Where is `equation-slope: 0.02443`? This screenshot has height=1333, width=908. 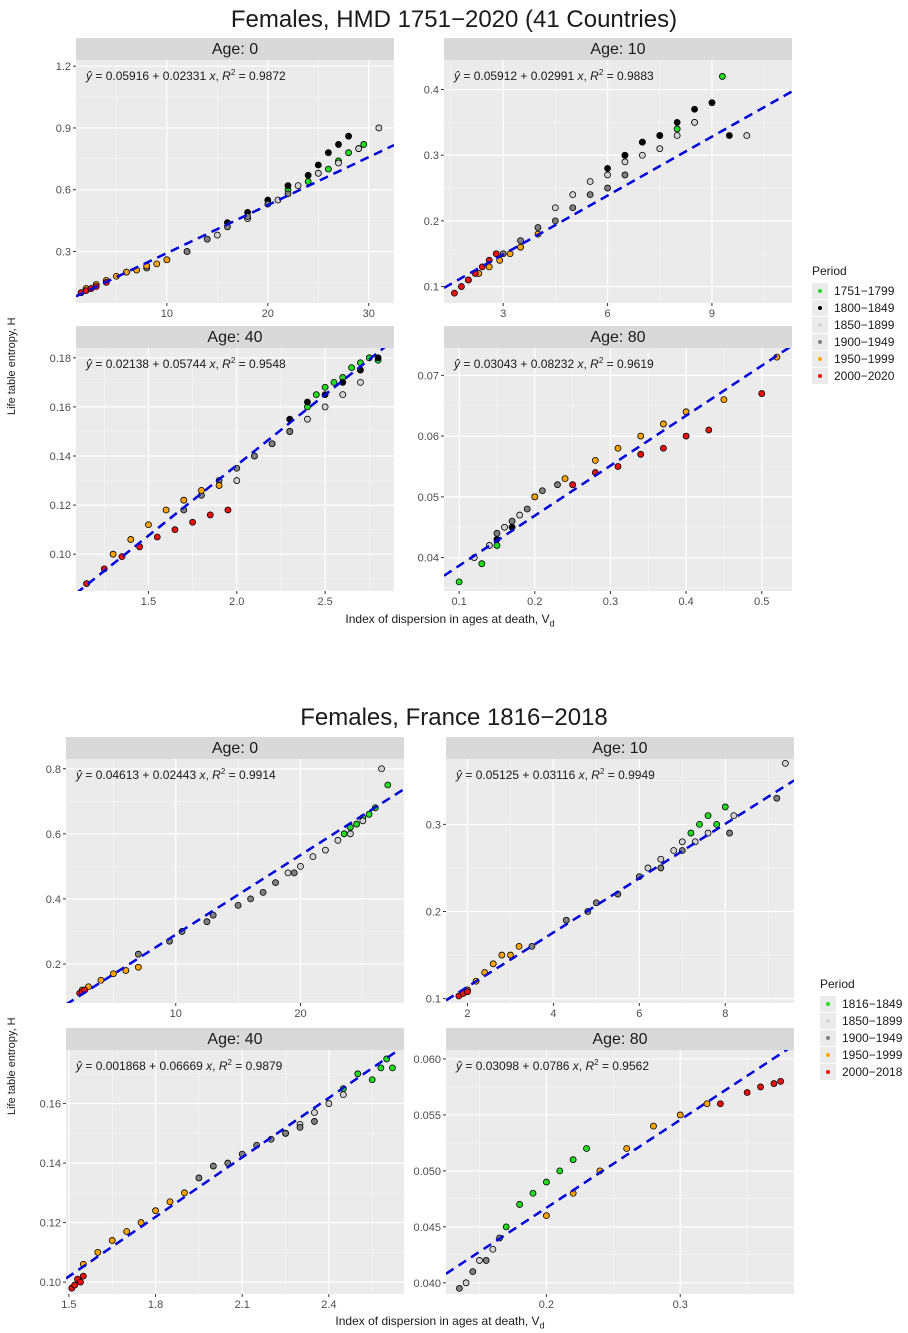 equation-slope: 0.02443 is located at coordinates (175, 775).